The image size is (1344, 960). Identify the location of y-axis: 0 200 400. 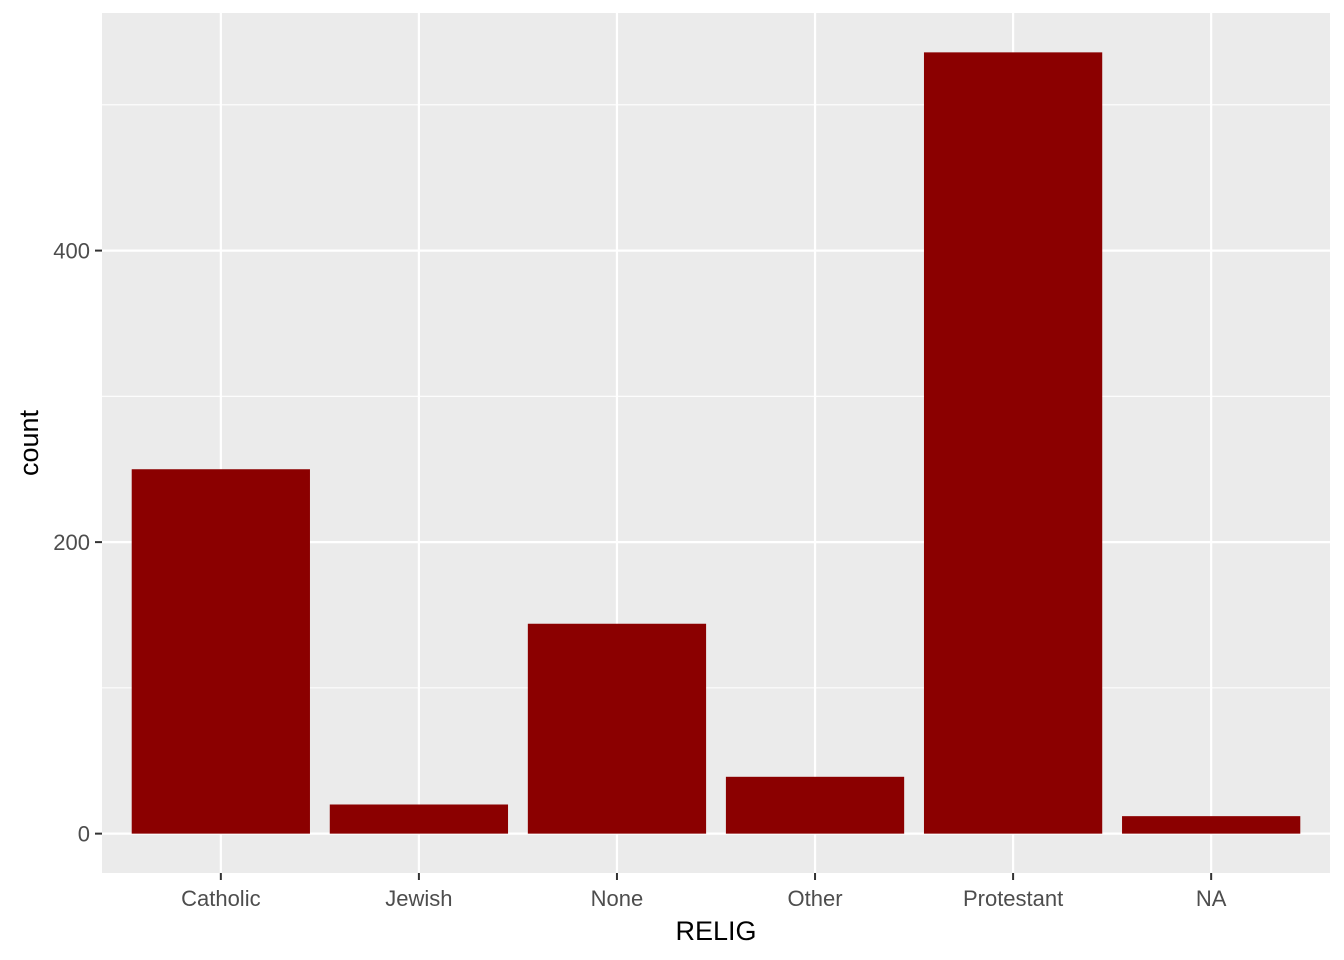
(77, 543).